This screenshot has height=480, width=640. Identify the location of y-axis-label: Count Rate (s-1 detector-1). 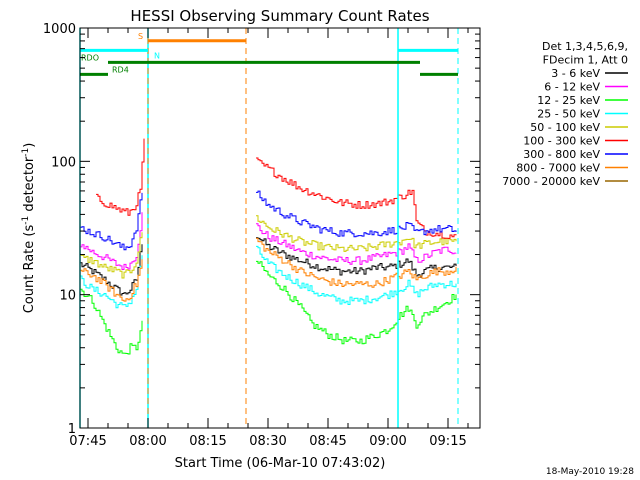
(29, 228).